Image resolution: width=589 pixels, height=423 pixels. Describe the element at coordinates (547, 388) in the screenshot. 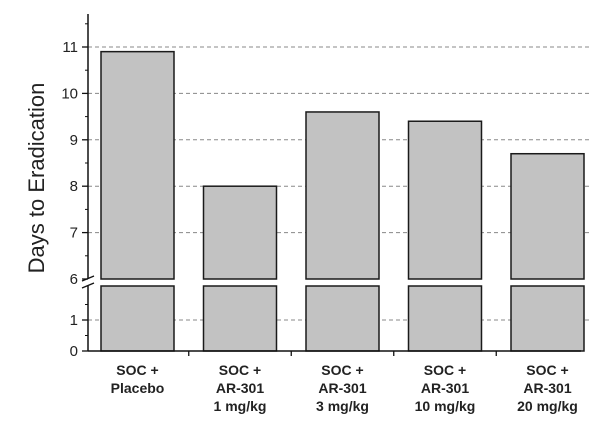

I see `x-tick-label: SOC + AR-301 20 mg/kg` at that location.